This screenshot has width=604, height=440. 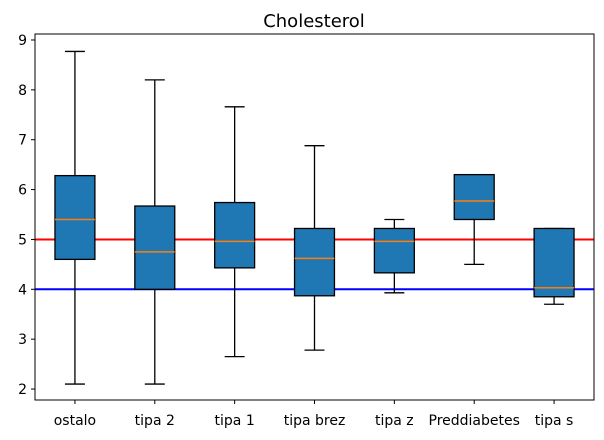 I want to click on y-tick-label: 8, so click(x=22, y=91).